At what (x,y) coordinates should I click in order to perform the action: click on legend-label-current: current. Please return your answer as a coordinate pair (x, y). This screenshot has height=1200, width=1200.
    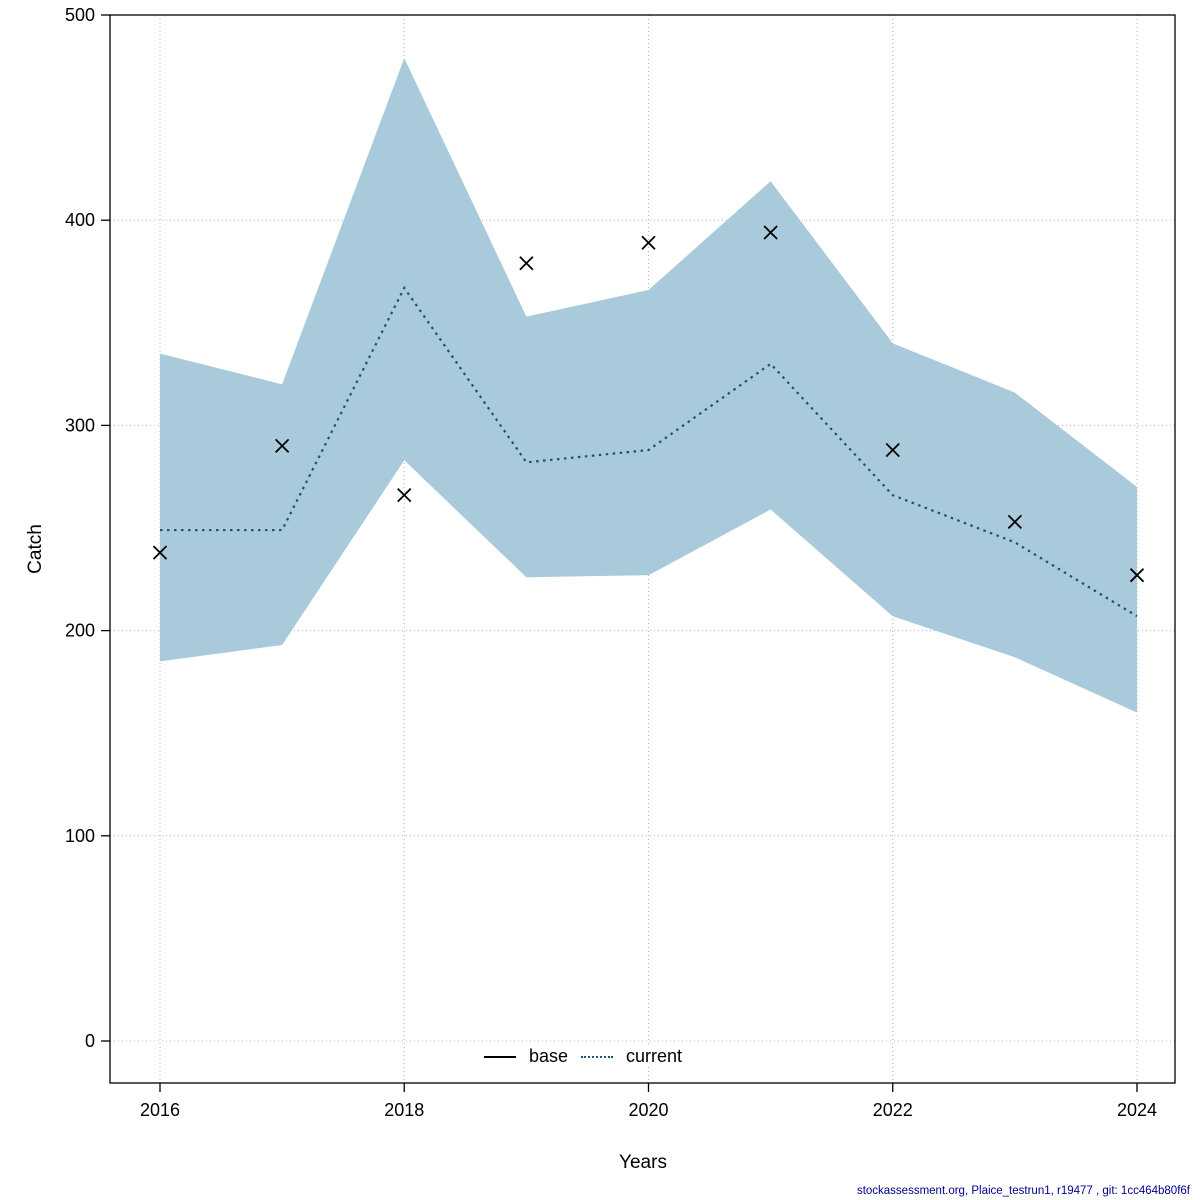
    Looking at the image, I should click on (654, 1056).